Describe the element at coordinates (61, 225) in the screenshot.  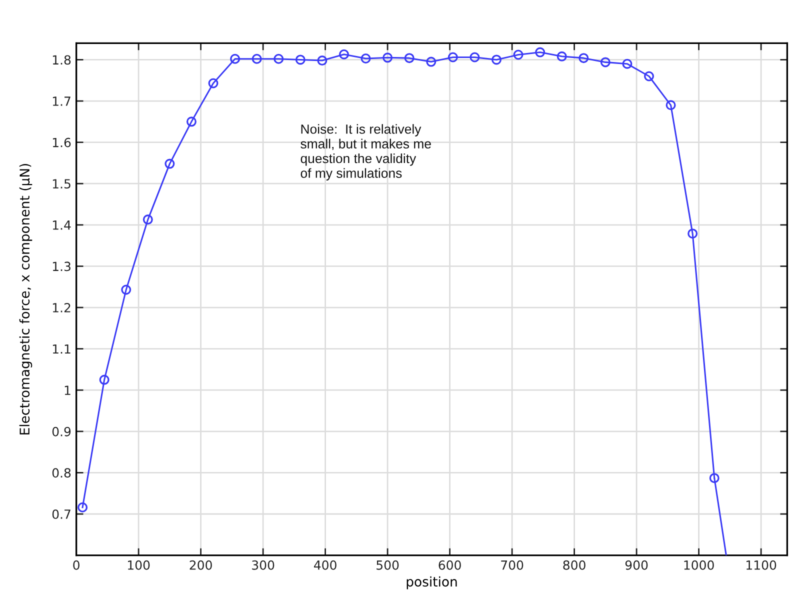
I see `y-tick-label: 1.4` at that location.